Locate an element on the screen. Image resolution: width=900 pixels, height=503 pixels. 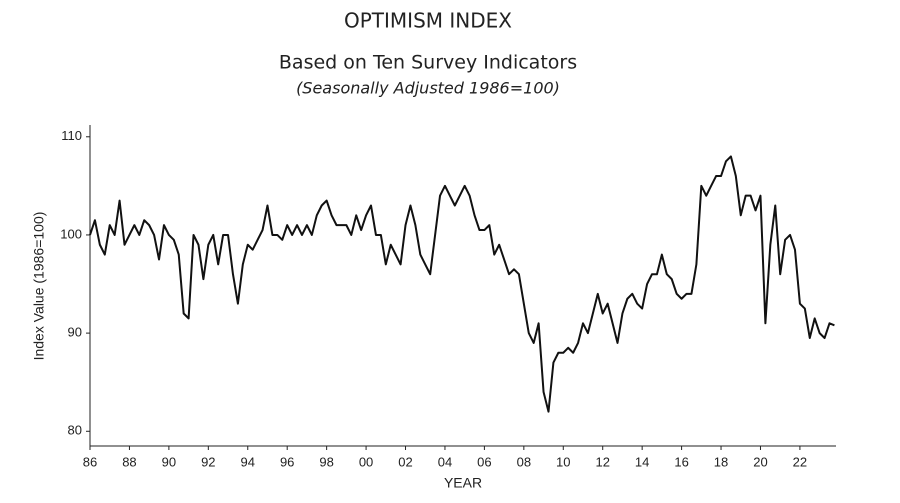
x-tick-label: 90 is located at coordinates (169, 461).